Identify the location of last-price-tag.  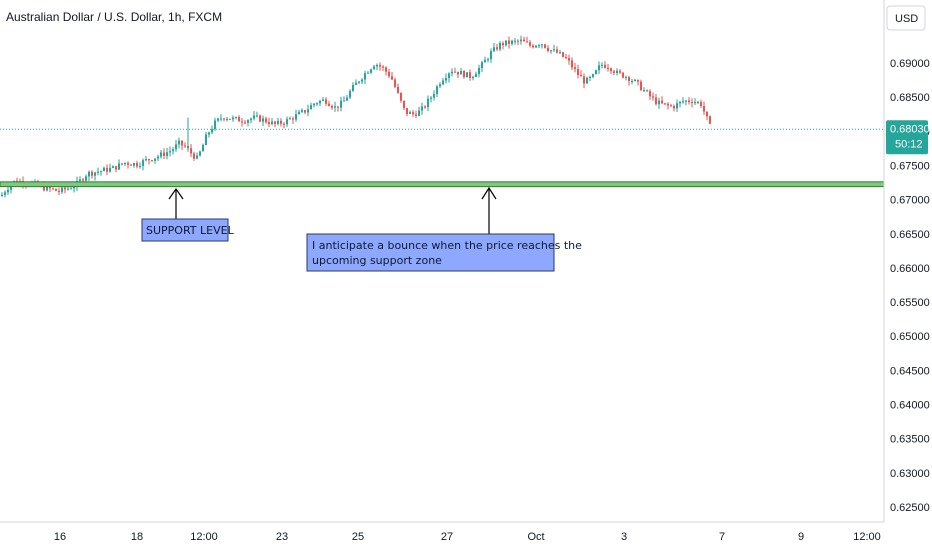
(907, 137).